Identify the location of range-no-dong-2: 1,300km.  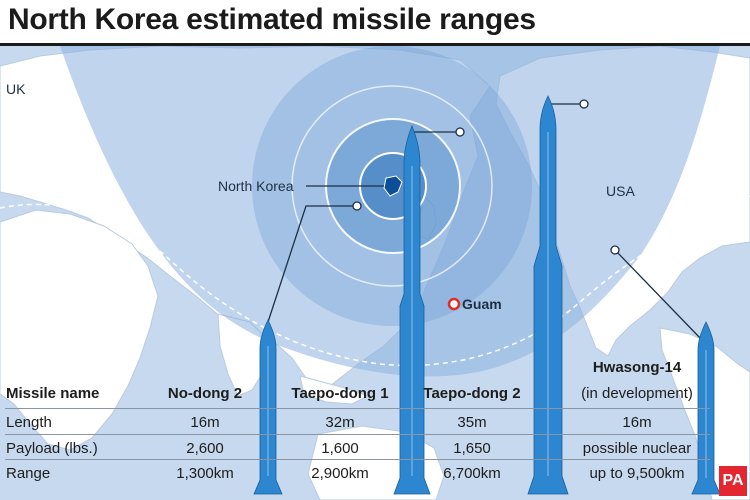
(205, 473).